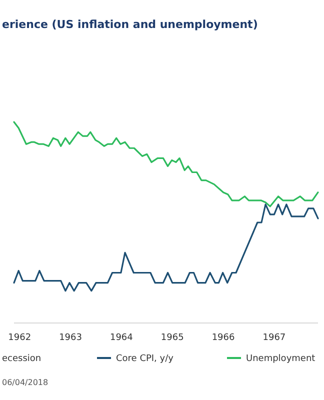 This screenshot has width=324, height=400. What do you see at coordinates (145, 359) in the screenshot?
I see `legend-label: Core CPI, y/y` at bounding box center [145, 359].